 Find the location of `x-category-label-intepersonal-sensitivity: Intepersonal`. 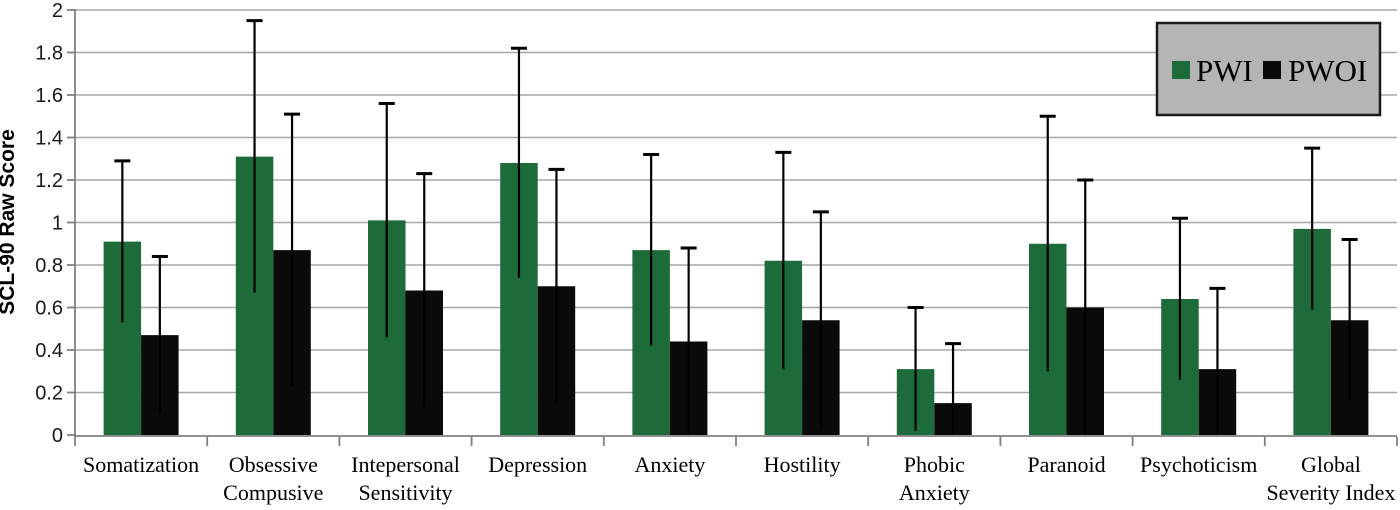

x-category-label-intepersonal-sensitivity: Intepersonal is located at coordinates (405, 464).